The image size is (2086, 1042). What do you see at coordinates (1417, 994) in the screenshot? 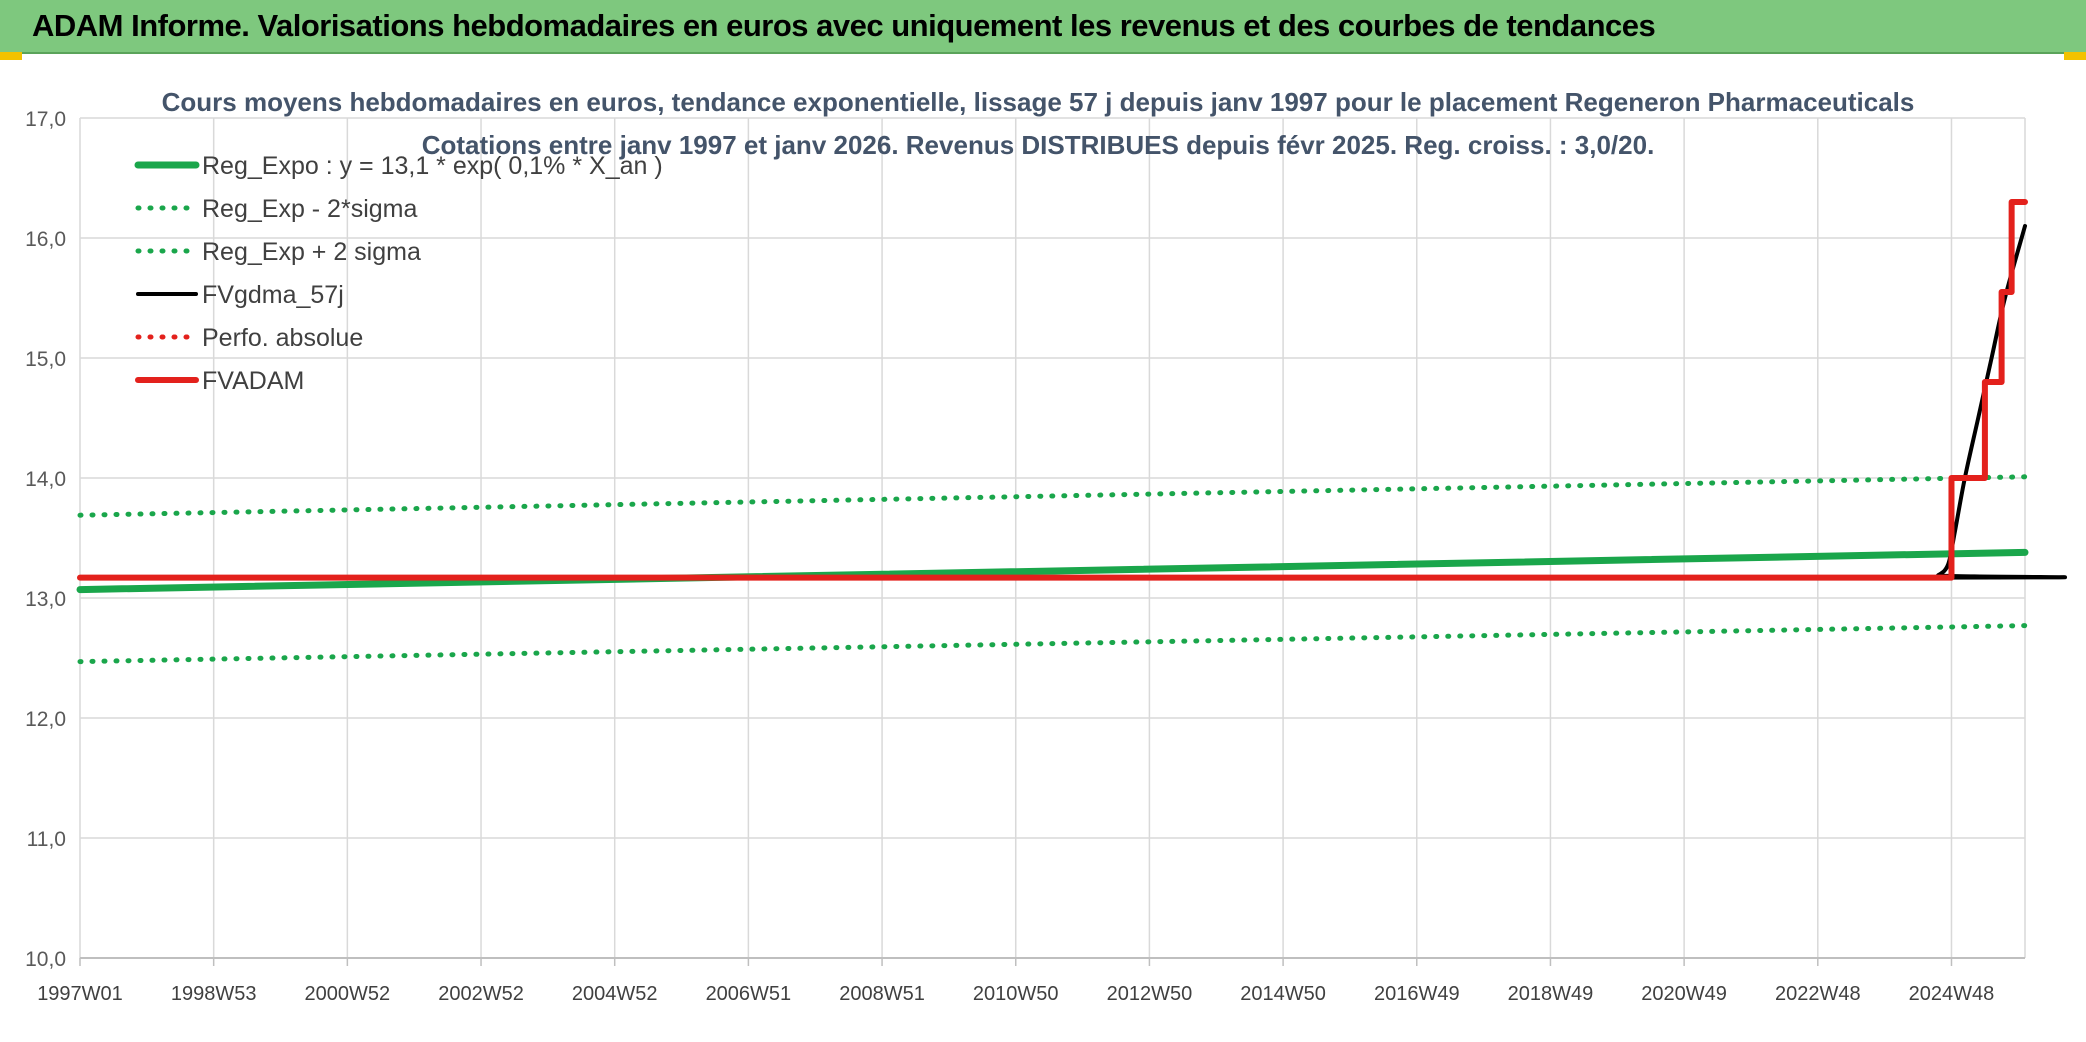
I see `x-tick-label: 2016W49` at bounding box center [1417, 994].